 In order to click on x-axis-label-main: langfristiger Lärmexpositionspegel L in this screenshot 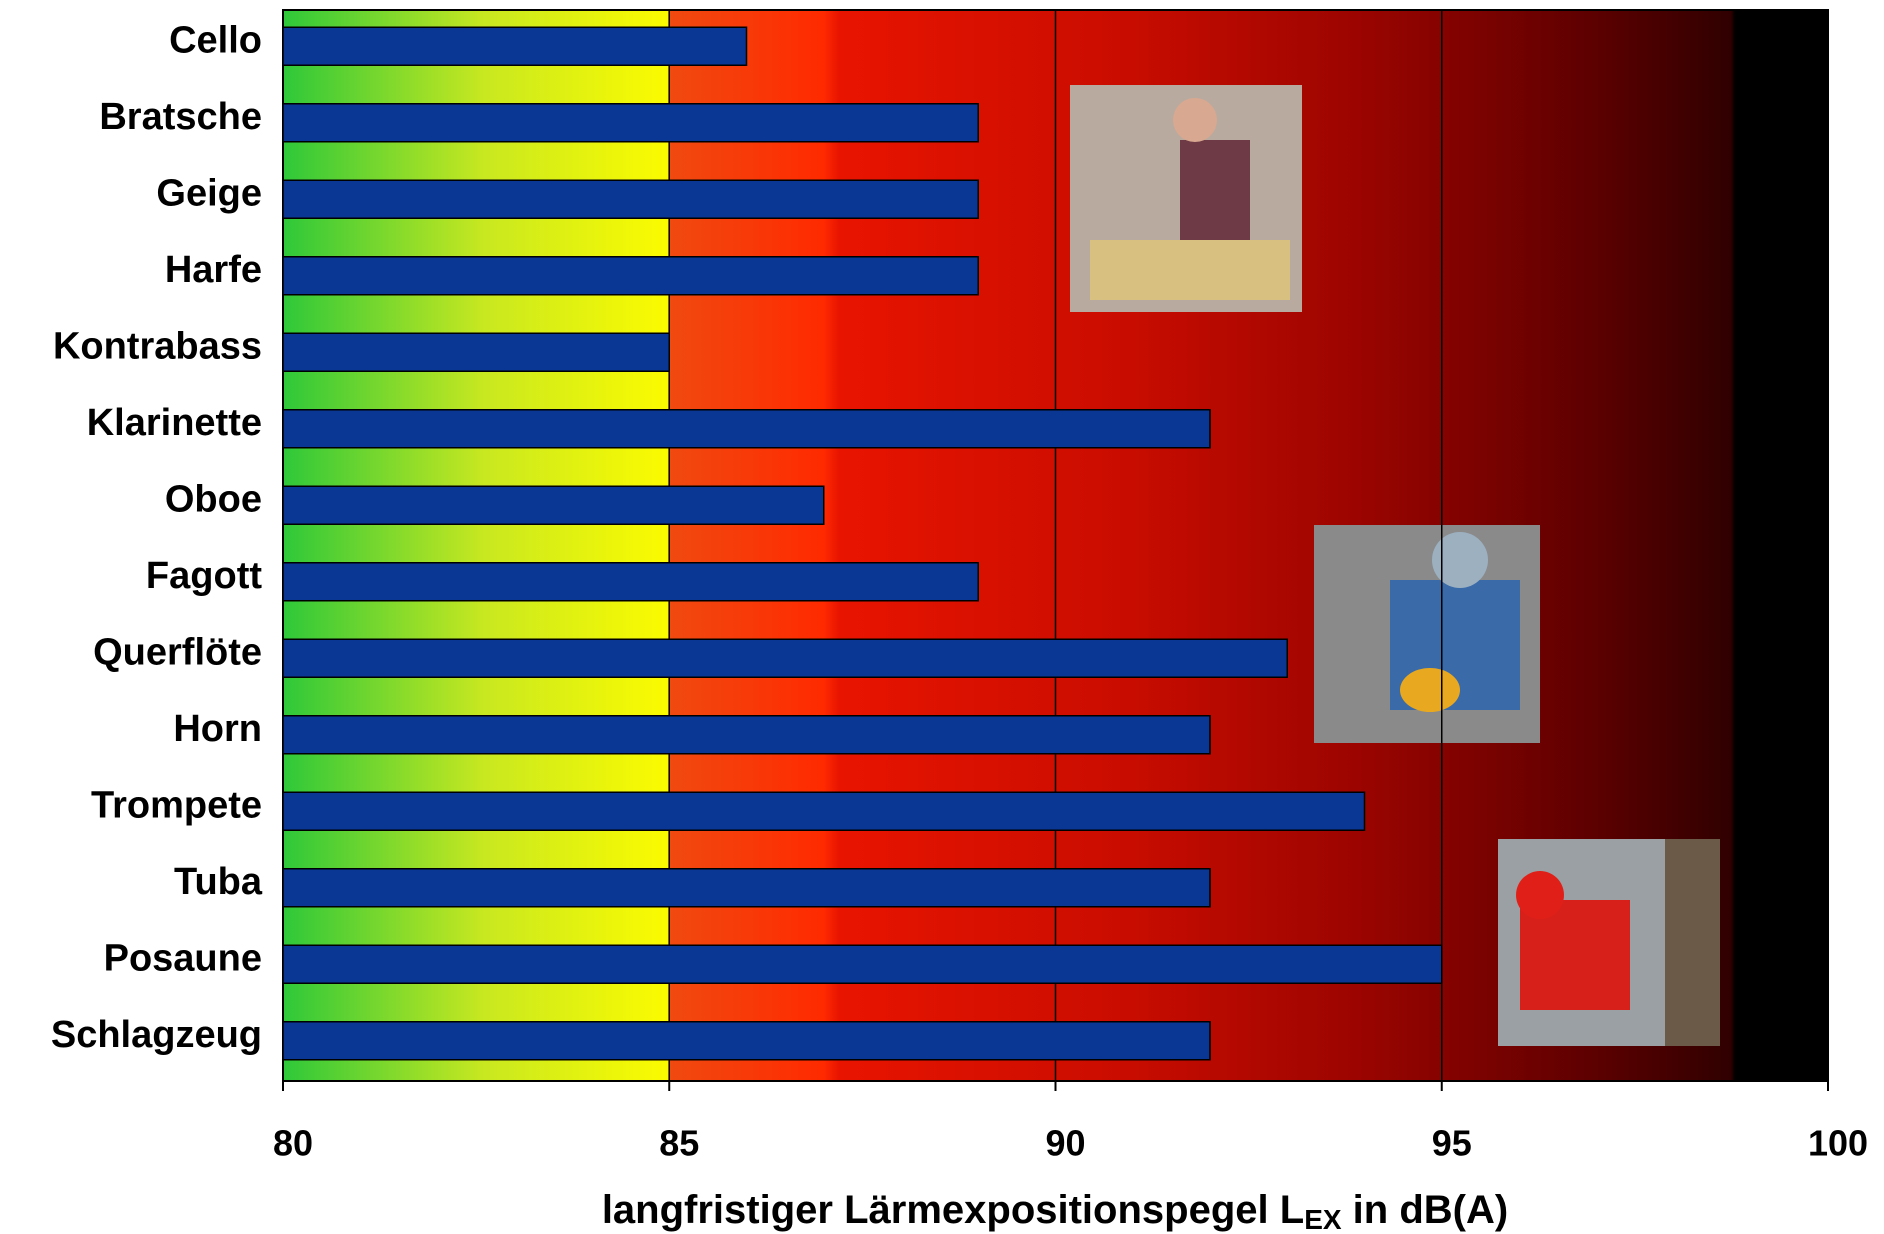, I will do `click(953, 1210)`.